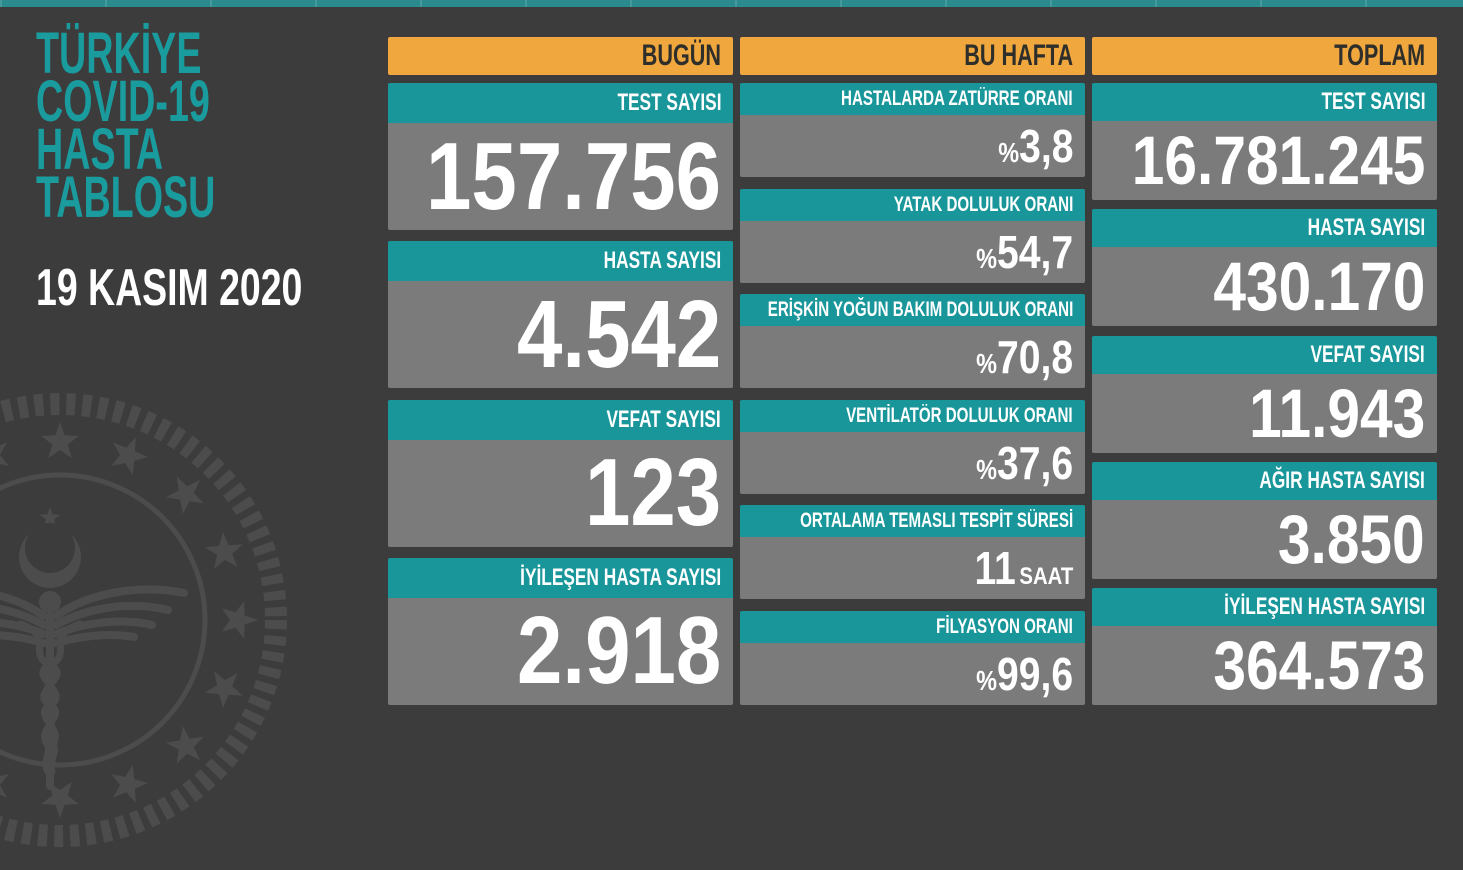 This screenshot has width=1463, height=870. What do you see at coordinates (912, 341) in the screenshot?
I see `stat-card-yogun-bakim-doluluk: ERİŞKİN YOĞUN BAKIM DOLULUK ORANI %70,8` at bounding box center [912, 341].